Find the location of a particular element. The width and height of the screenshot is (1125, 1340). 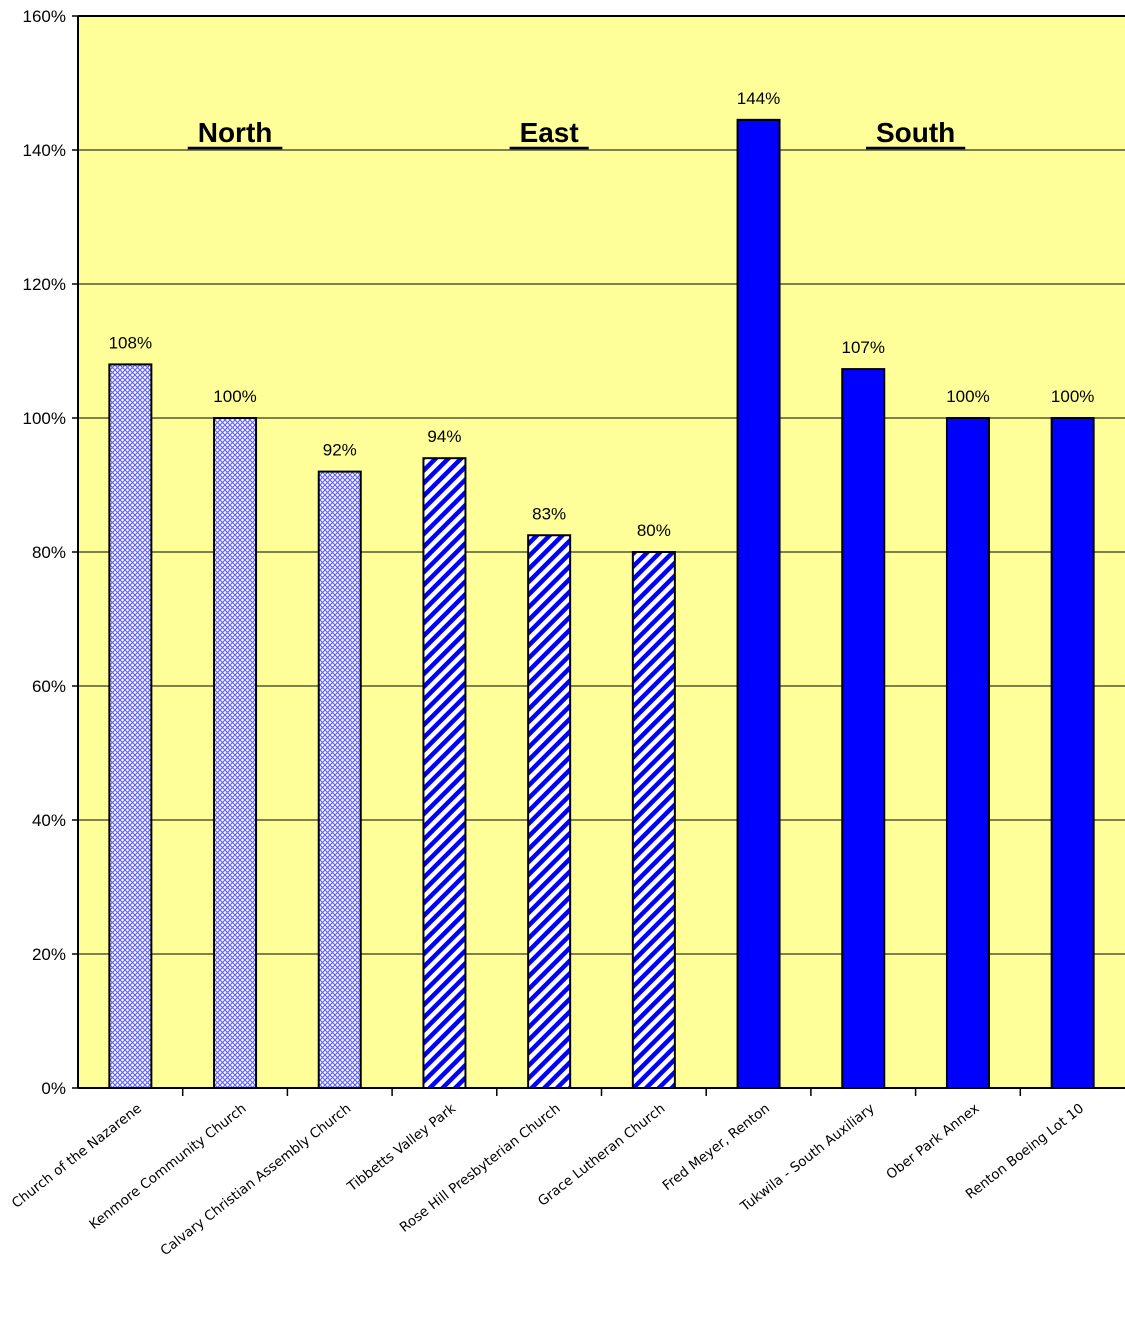

x-tick-label: Tibbetts Valley Park is located at coordinates (401, 1147).